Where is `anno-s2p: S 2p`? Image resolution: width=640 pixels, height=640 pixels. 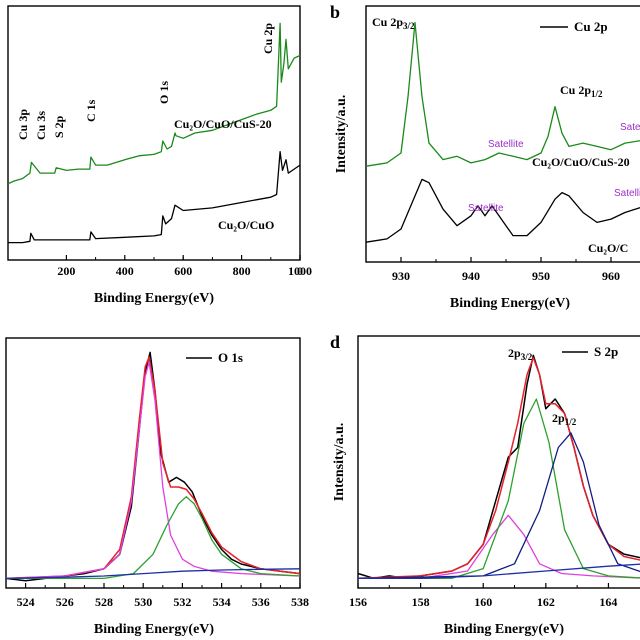 anno-s2p: S 2p is located at coordinates (59, 126).